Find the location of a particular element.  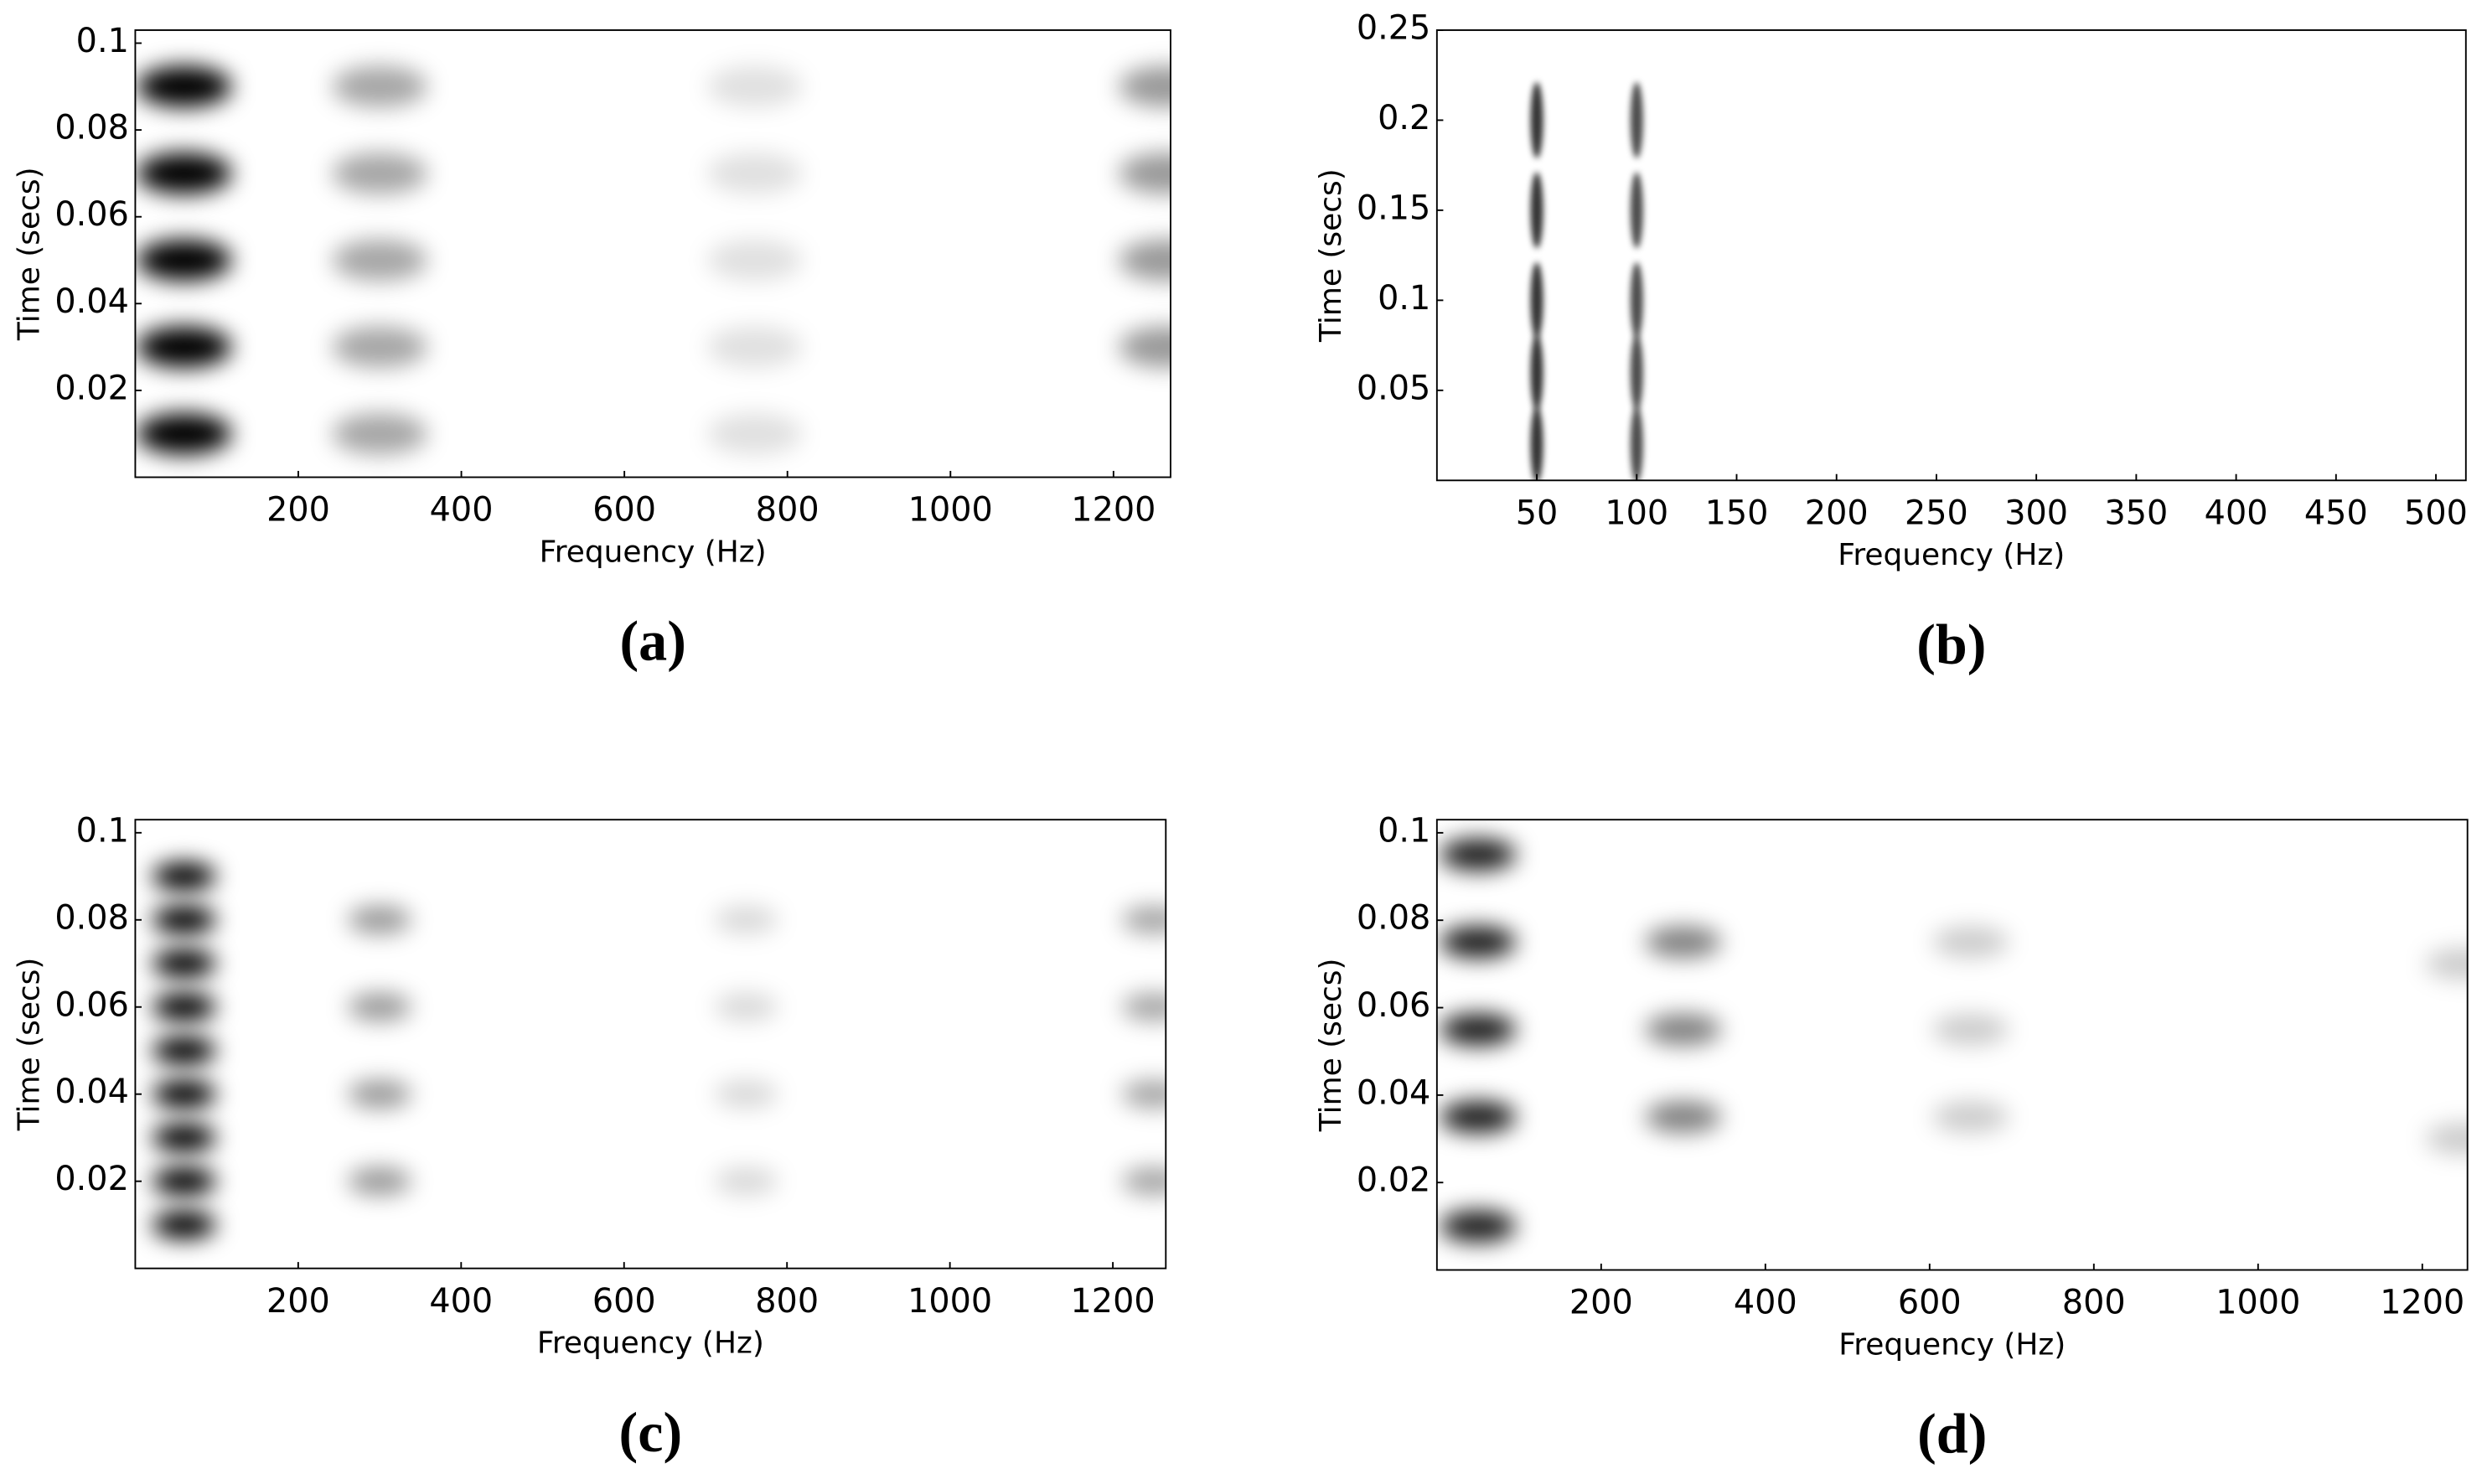

panel-label: (c) is located at coordinates (651, 1432).